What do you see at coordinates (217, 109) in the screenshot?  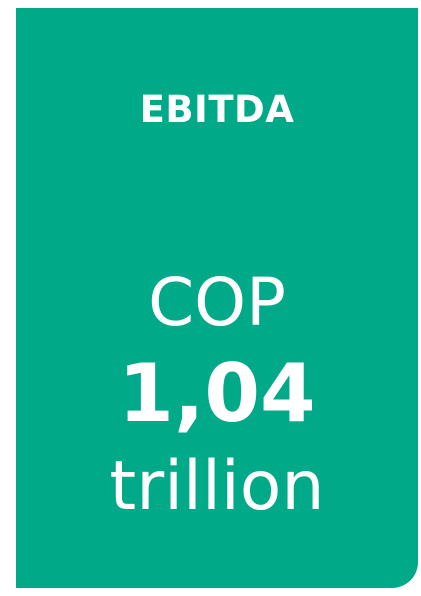 I see `metric-label: EBITDA` at bounding box center [217, 109].